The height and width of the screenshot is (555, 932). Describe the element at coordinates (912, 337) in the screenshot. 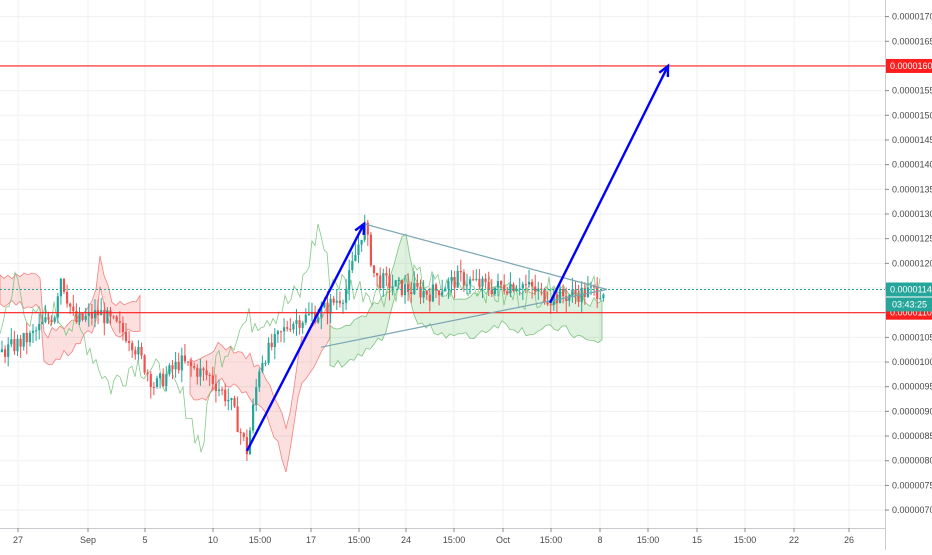

I see `y-tick-label: 0.00001050` at that location.